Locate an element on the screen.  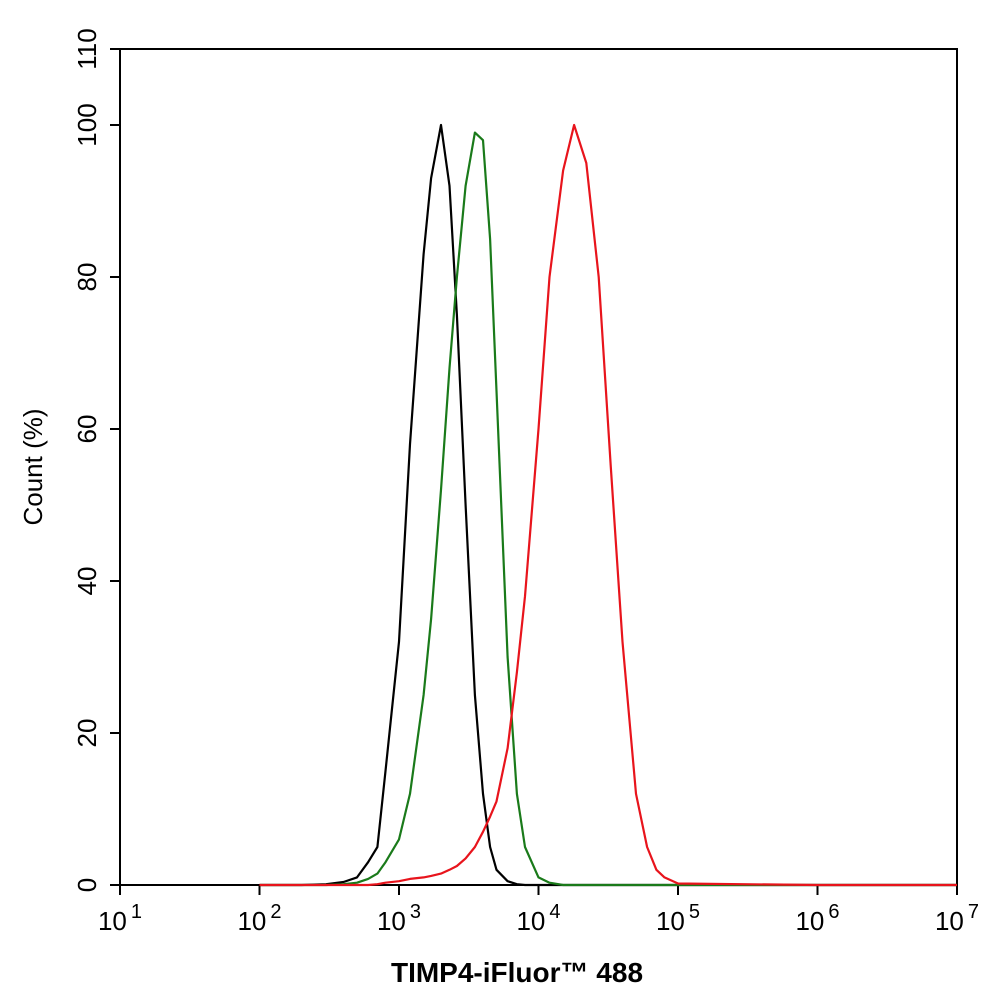
y-tick-label: 100 is located at coordinates (87, 124).